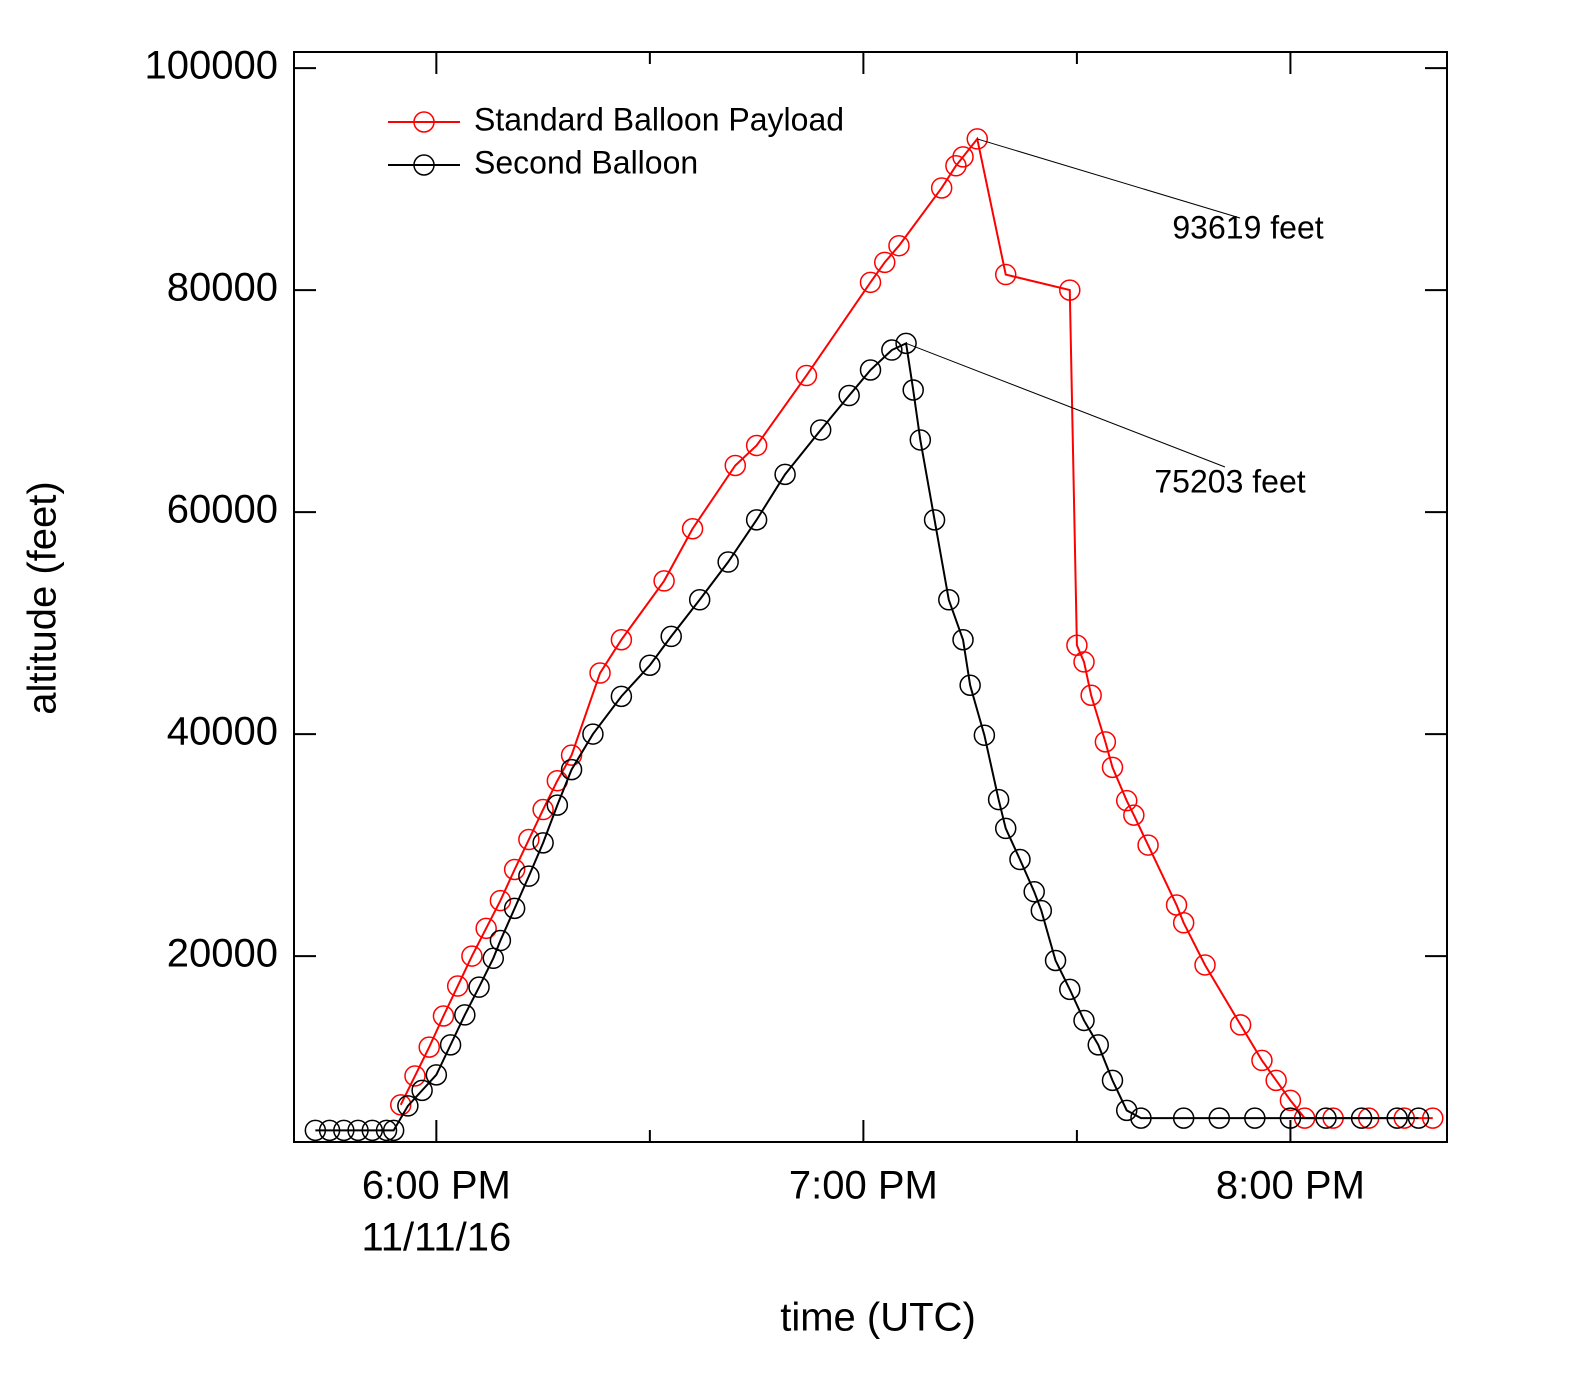  Describe the element at coordinates (659, 119) in the screenshot. I see `legend-label: Standard Balloon Payload` at that location.